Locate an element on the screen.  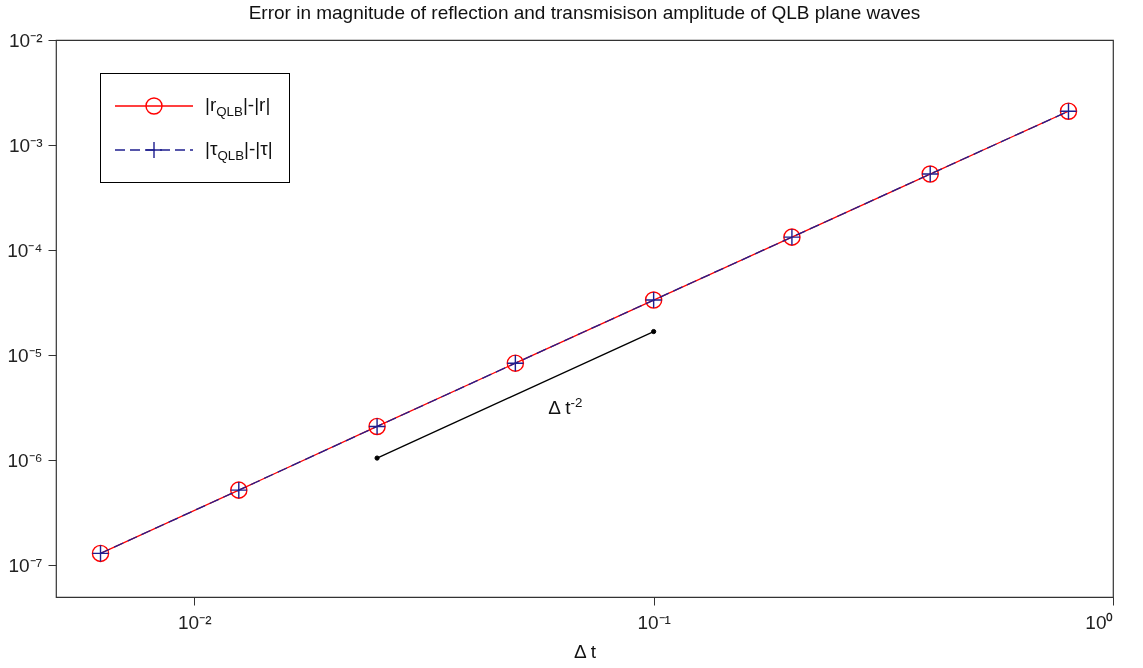
y-tick-label: 10⁻⁴ is located at coordinates (25, 250).